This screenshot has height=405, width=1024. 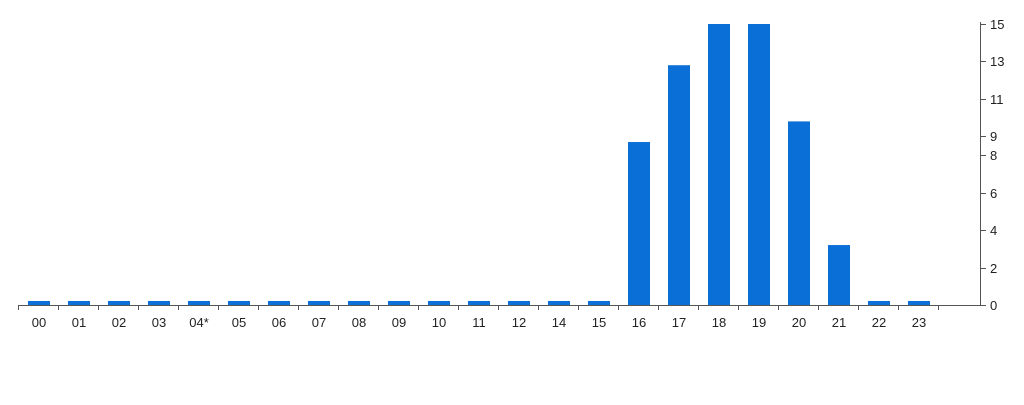 What do you see at coordinates (199, 303) in the screenshot?
I see `bar-04*` at bounding box center [199, 303].